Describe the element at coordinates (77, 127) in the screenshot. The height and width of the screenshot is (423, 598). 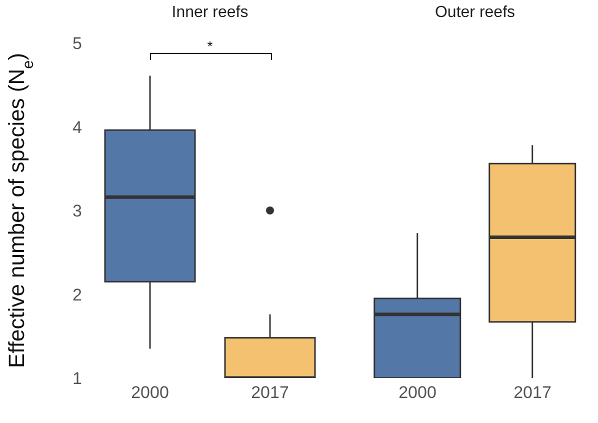
I see `y-tick-label: 4` at that location.